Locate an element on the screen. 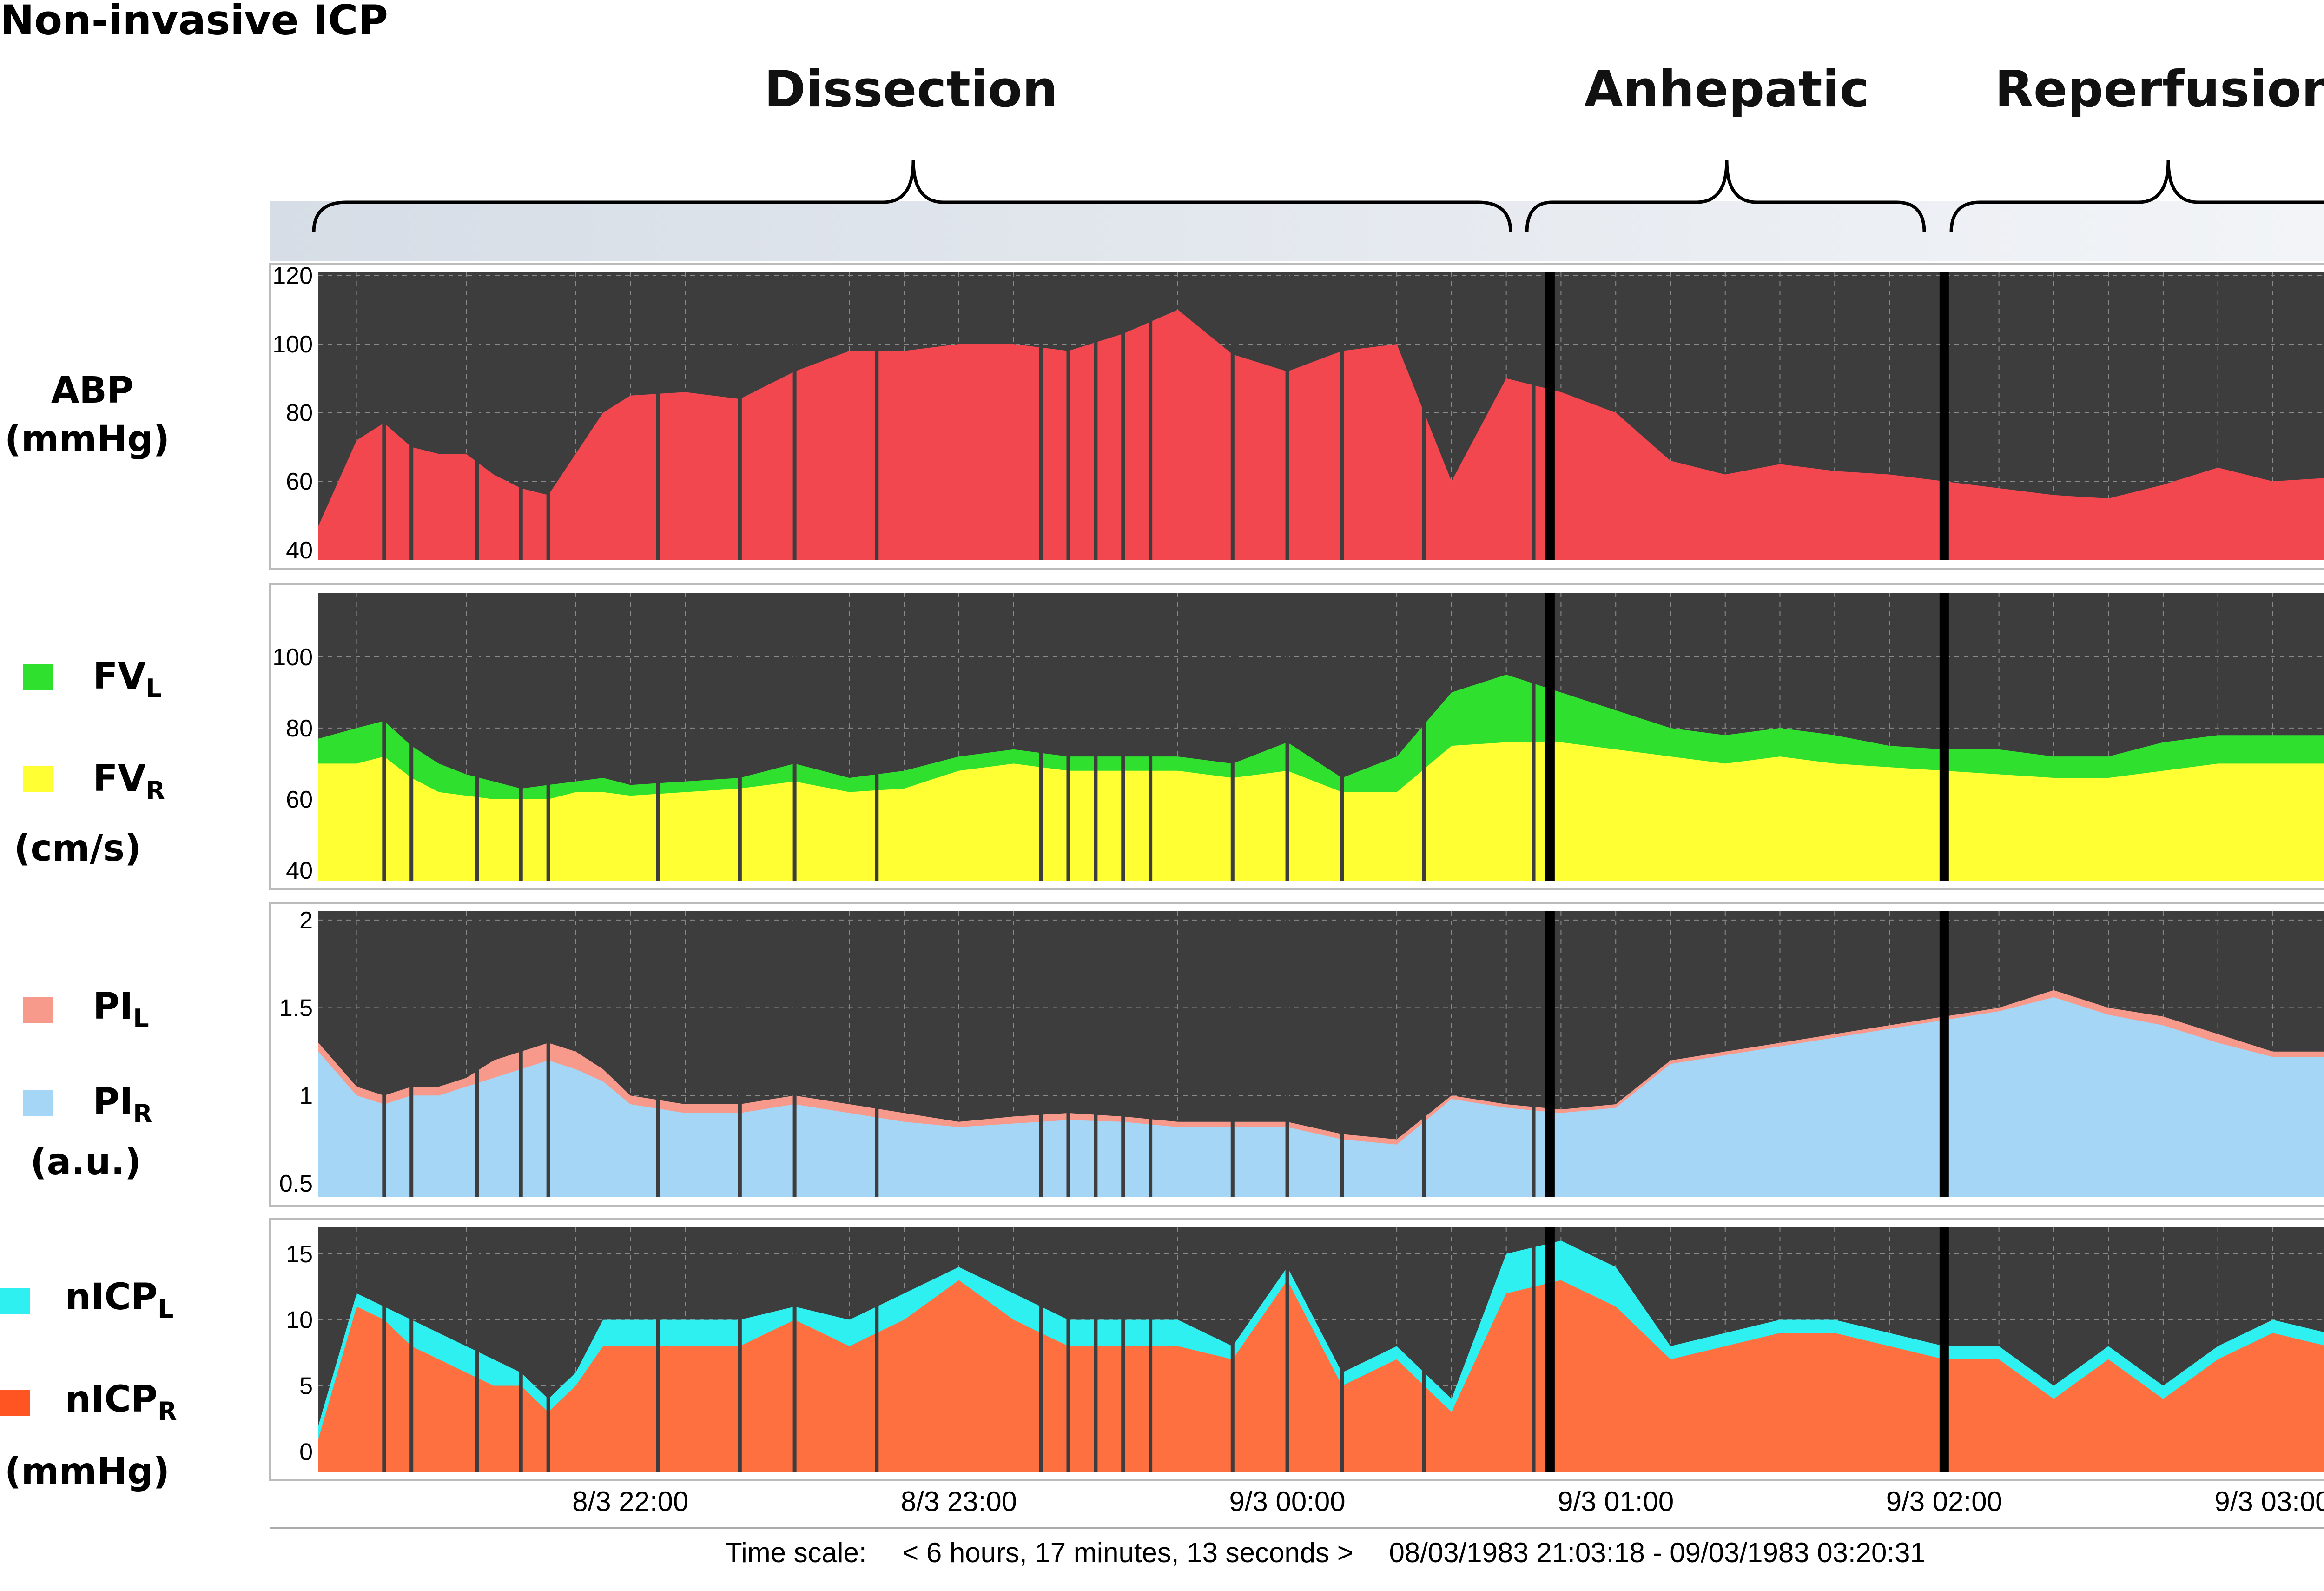 Image resolution: width=2324 pixels, height=1591 pixels. abp-series-1-area is located at coordinates (1321, 435).